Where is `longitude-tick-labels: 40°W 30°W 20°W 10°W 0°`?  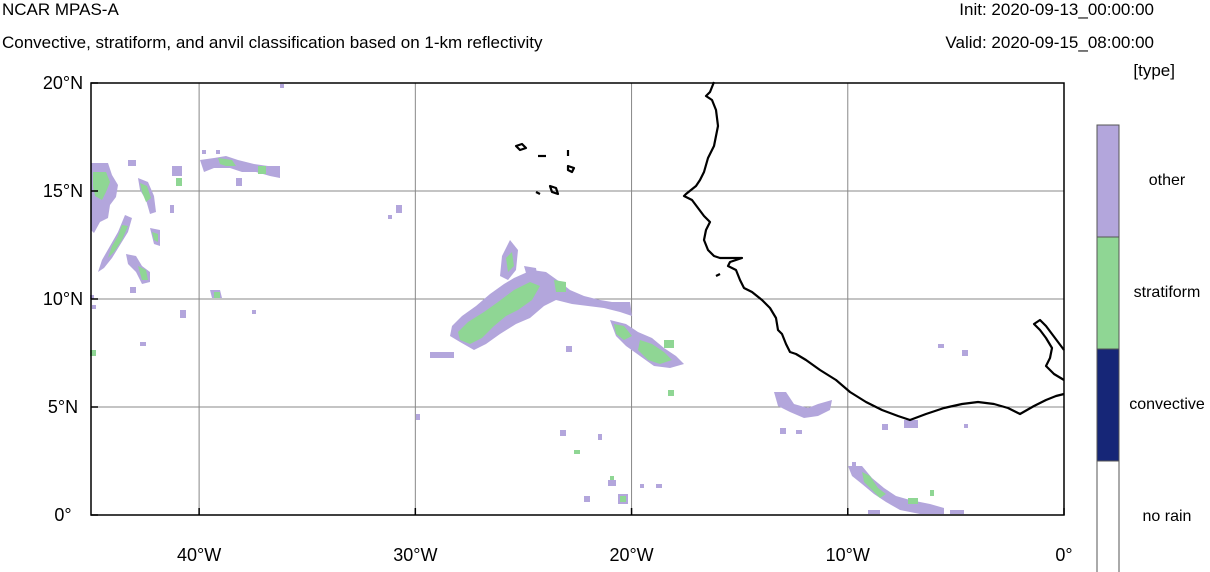
longitude-tick-labels: 40°W 30°W 20°W 10°W 0° is located at coordinates (625, 536).